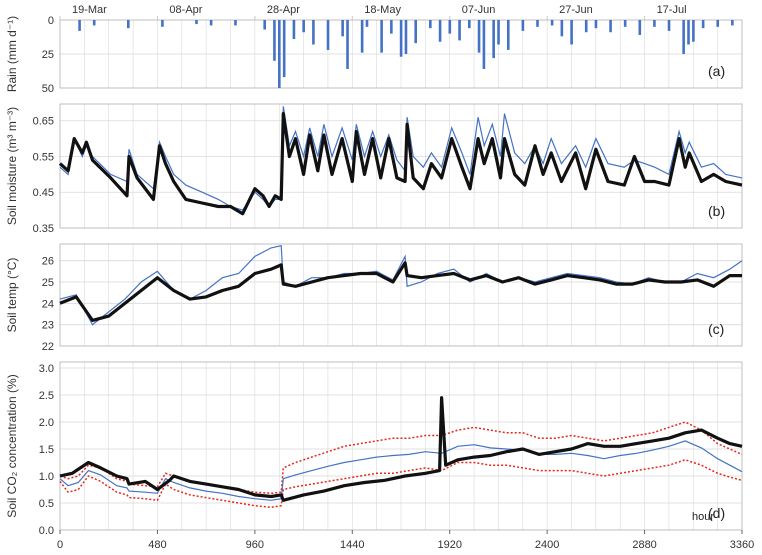 This screenshot has height=555, width=762. I want to click on y-tick-label: 0.0, so click(46, 531).